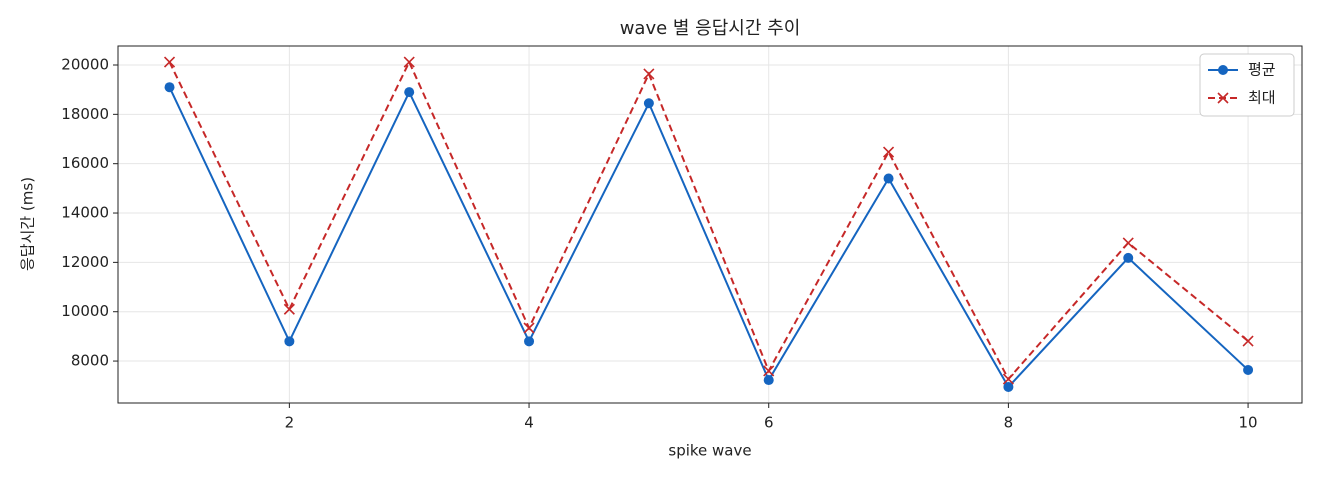 This screenshot has width=1320, height=484. Describe the element at coordinates (85, 114) in the screenshot. I see `y-tick-label: 18000` at that location.